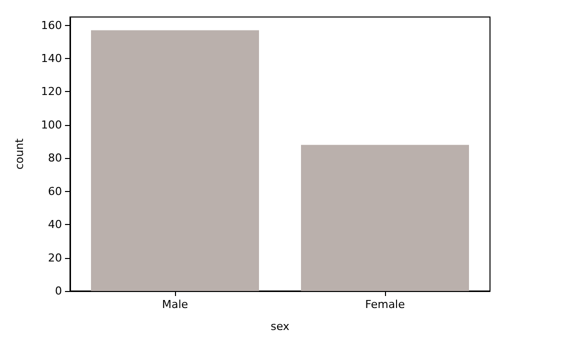 This screenshot has height=346, width=568. Describe the element at coordinates (280, 326) in the screenshot. I see `x-axis-title: sex` at that location.